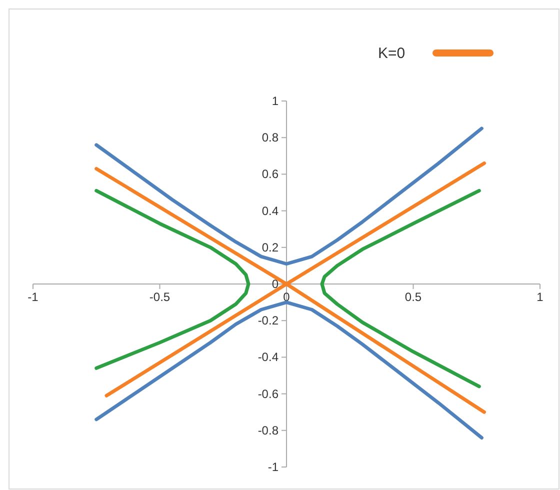 The image size is (560, 490). I want to click on y-tick-label: -0.2, so click(268, 321).